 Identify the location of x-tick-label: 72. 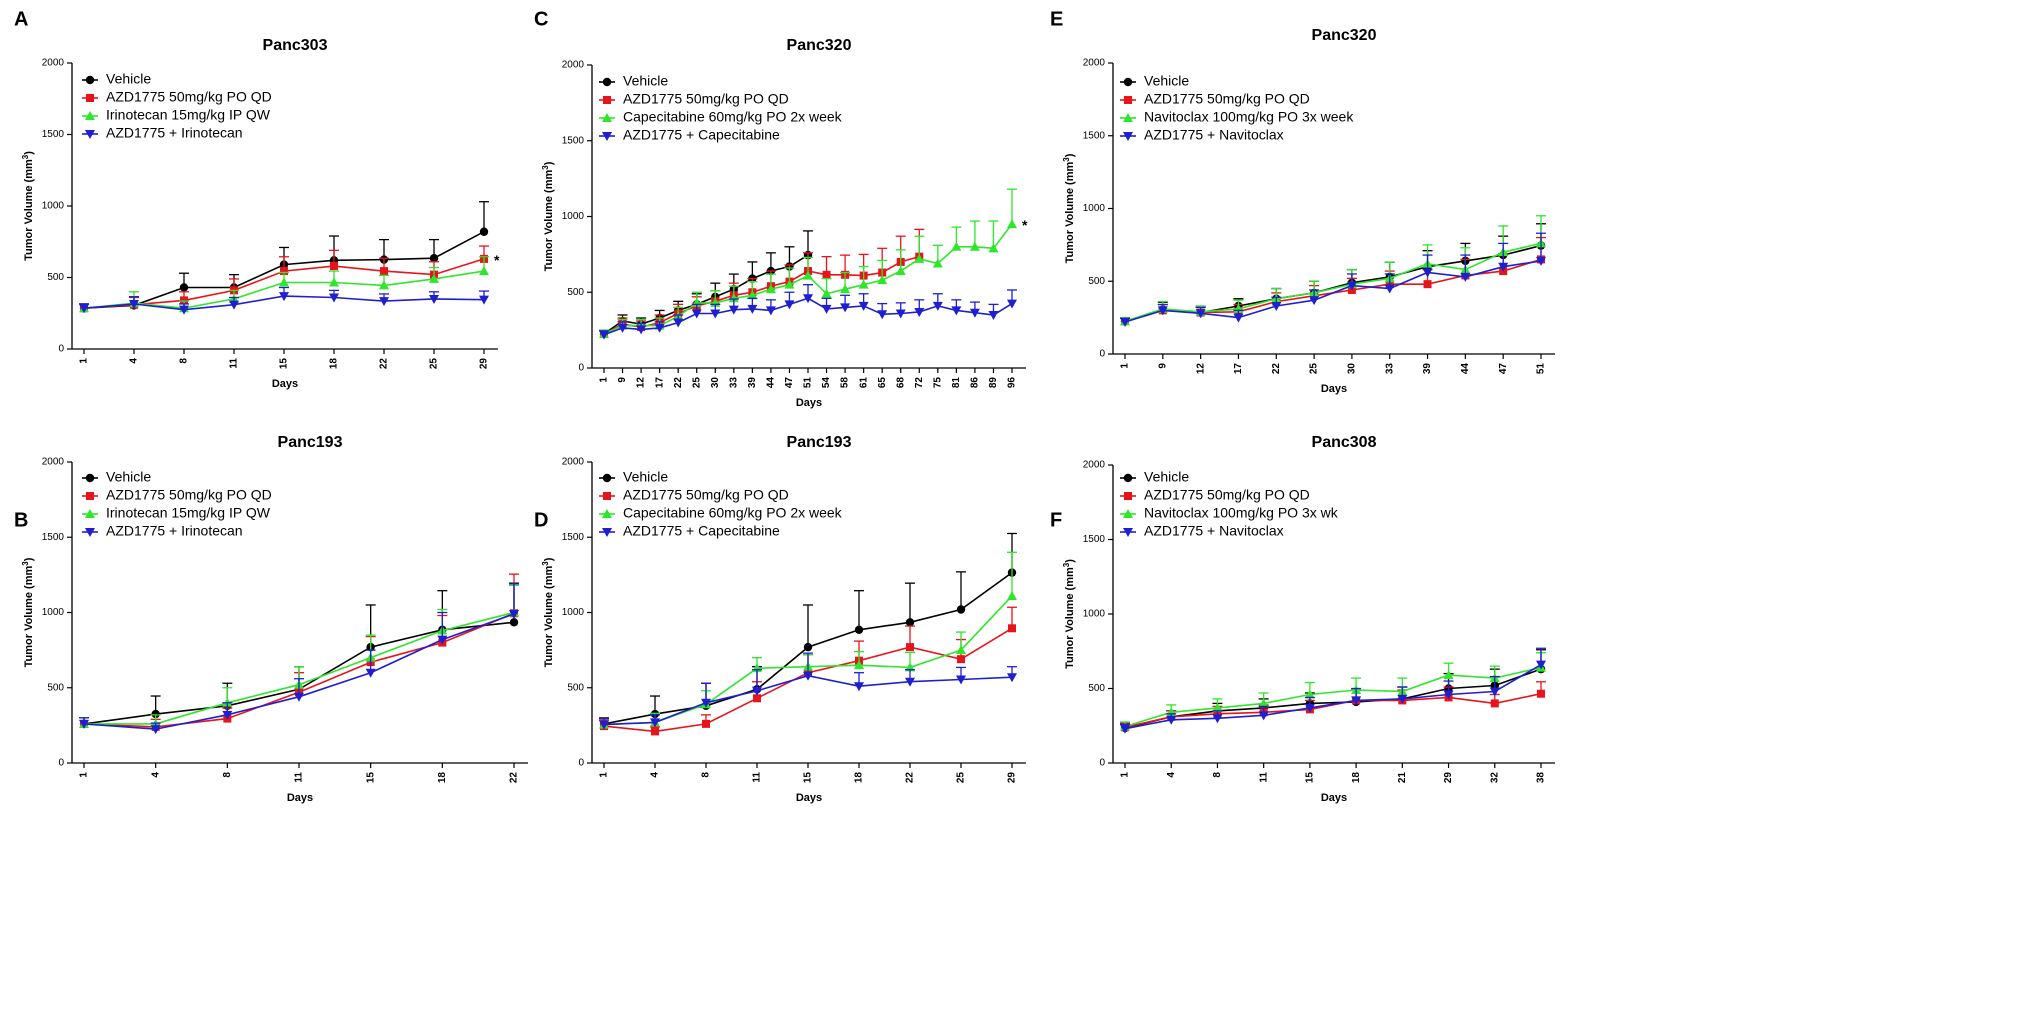
(919, 383).